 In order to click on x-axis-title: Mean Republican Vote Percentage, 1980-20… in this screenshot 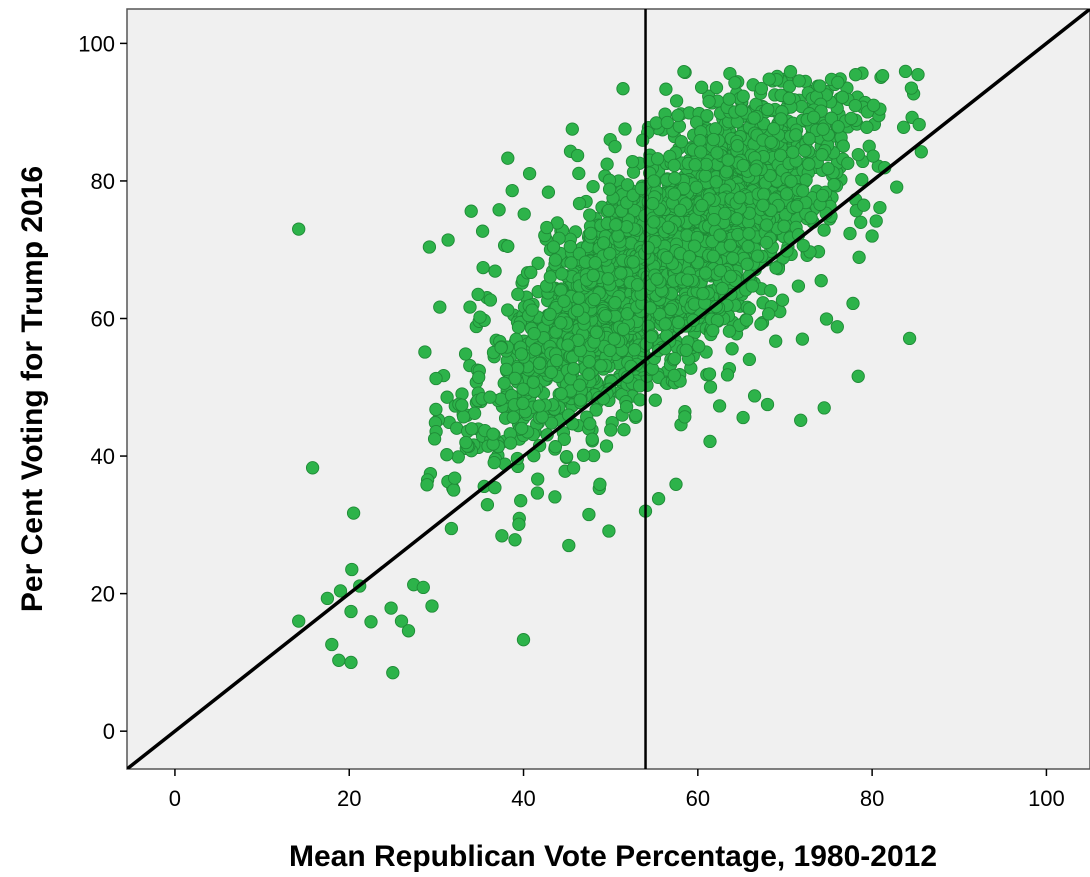, I will do `click(613, 856)`.